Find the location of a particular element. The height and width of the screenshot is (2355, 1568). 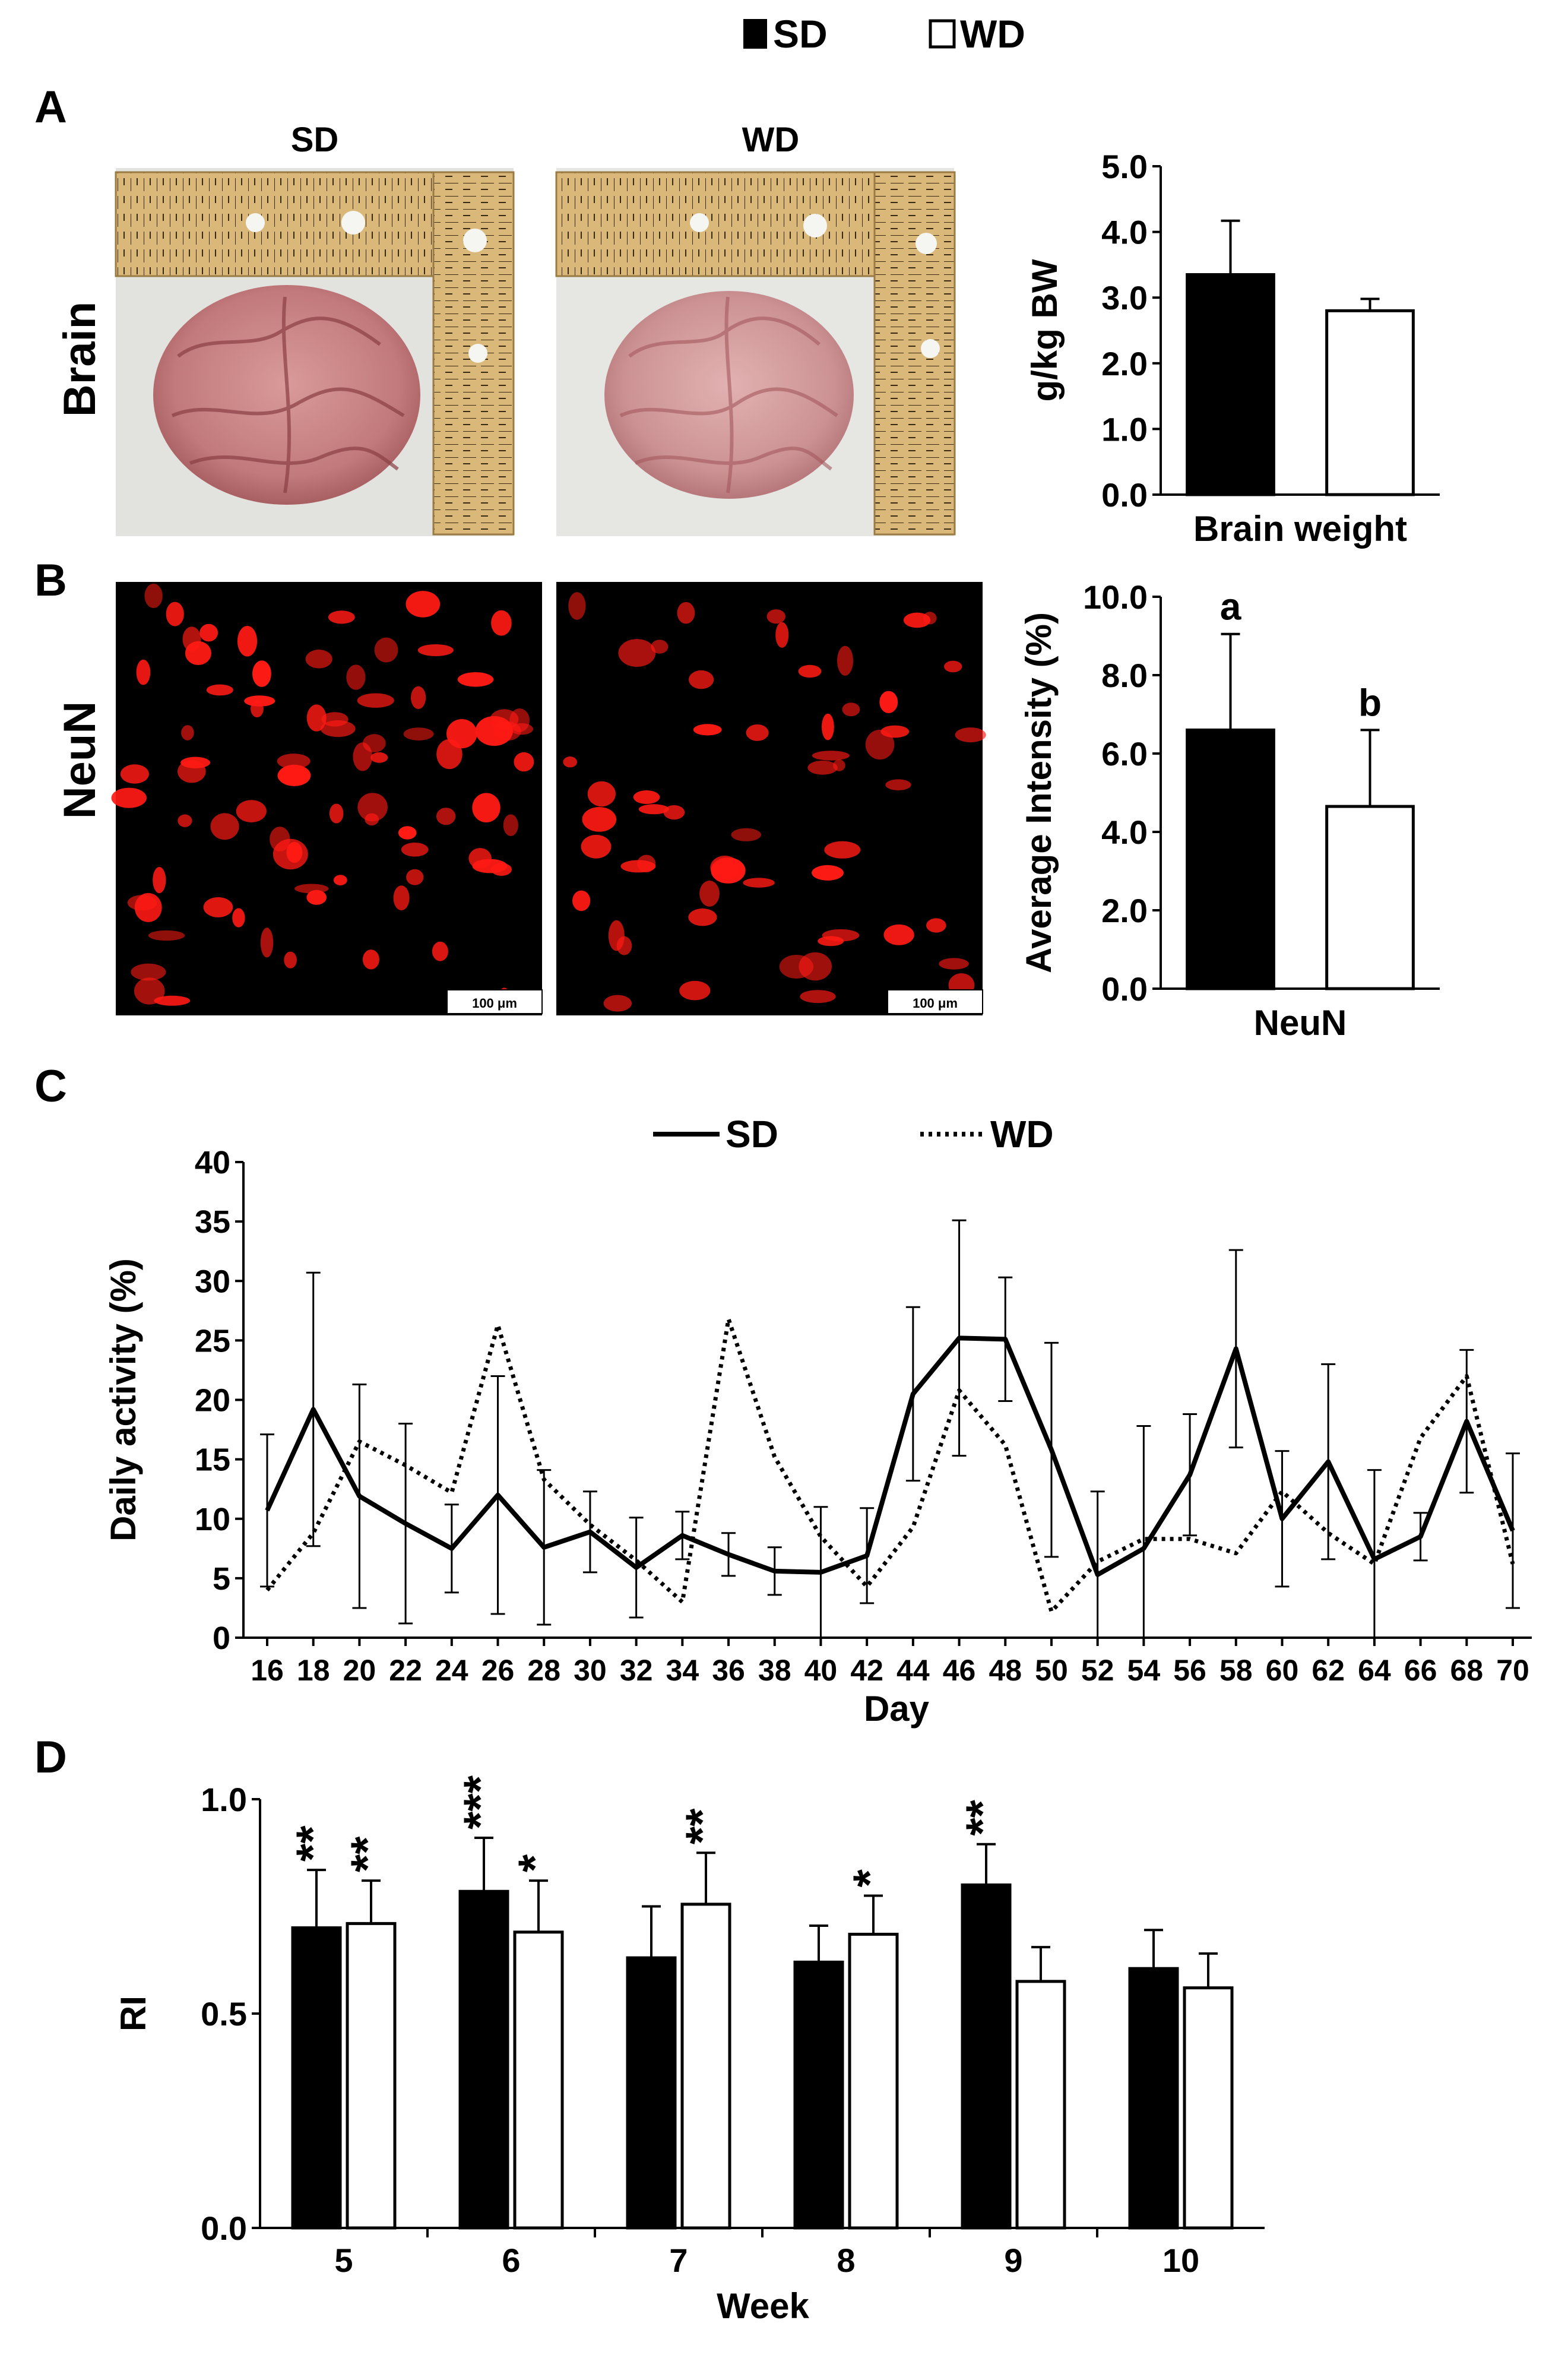

y-tick-label: 4.0 is located at coordinates (1124, 833).